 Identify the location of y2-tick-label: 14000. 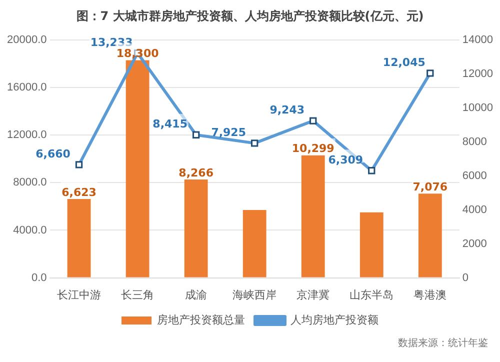
(478, 40).